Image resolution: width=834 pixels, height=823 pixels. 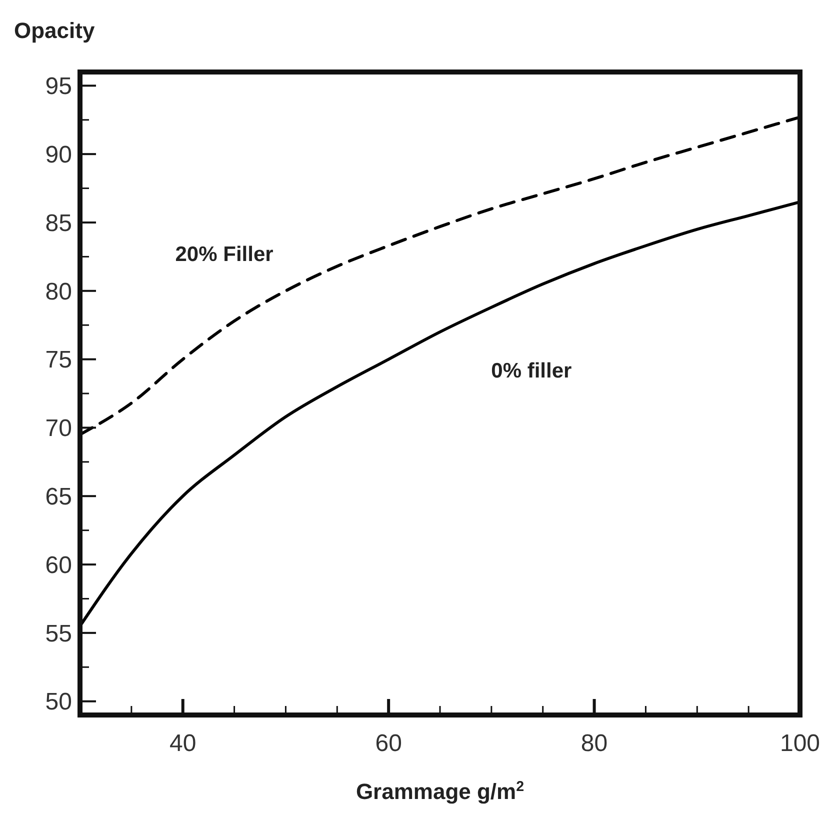 I want to click on y-tick-label: 75, so click(x=58, y=360).